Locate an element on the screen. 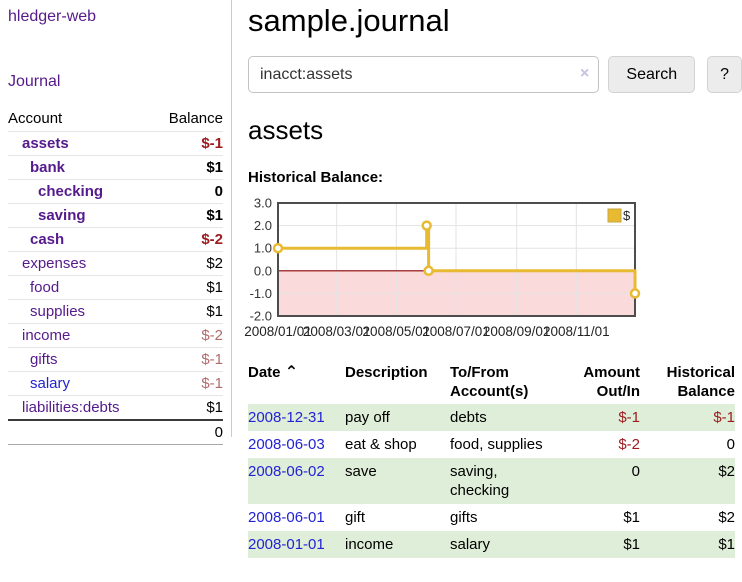 The height and width of the screenshot is (582, 742). account-heading: assets is located at coordinates (286, 130).